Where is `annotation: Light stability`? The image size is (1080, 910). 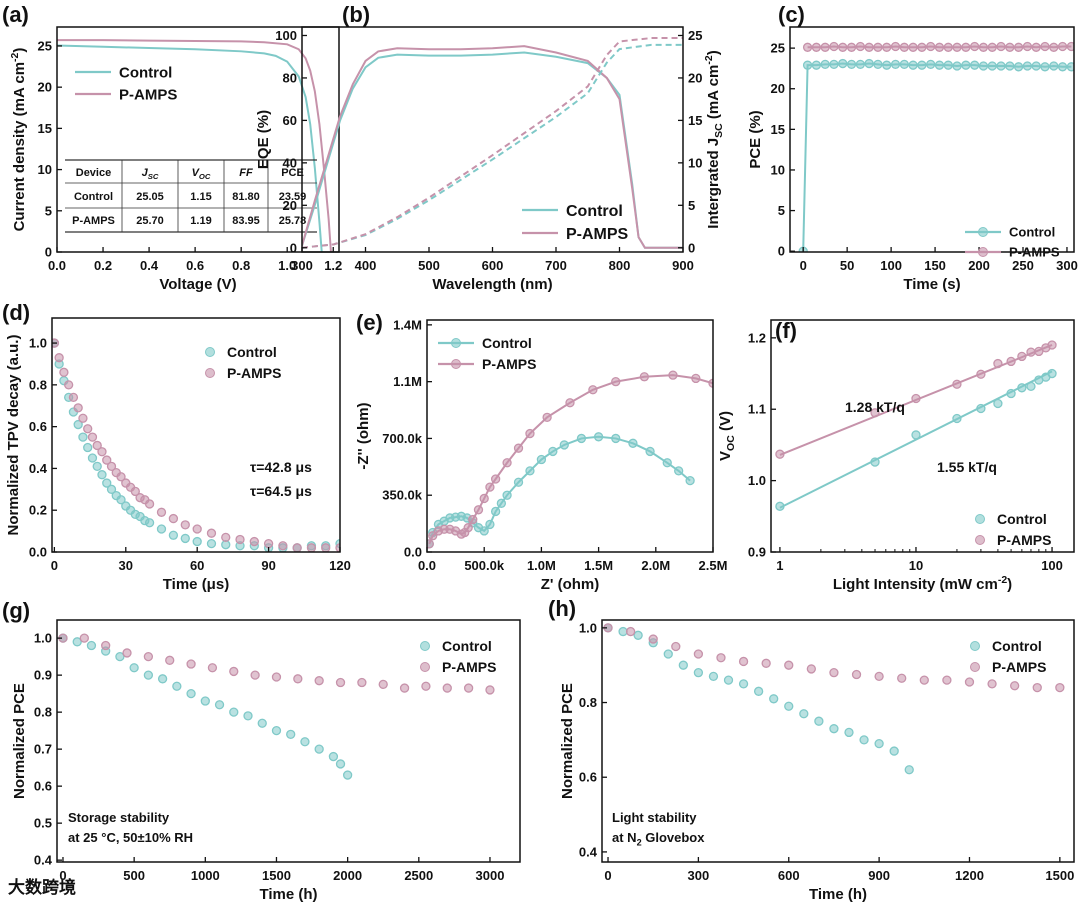
annotation: Light stability is located at coordinates (654, 817).